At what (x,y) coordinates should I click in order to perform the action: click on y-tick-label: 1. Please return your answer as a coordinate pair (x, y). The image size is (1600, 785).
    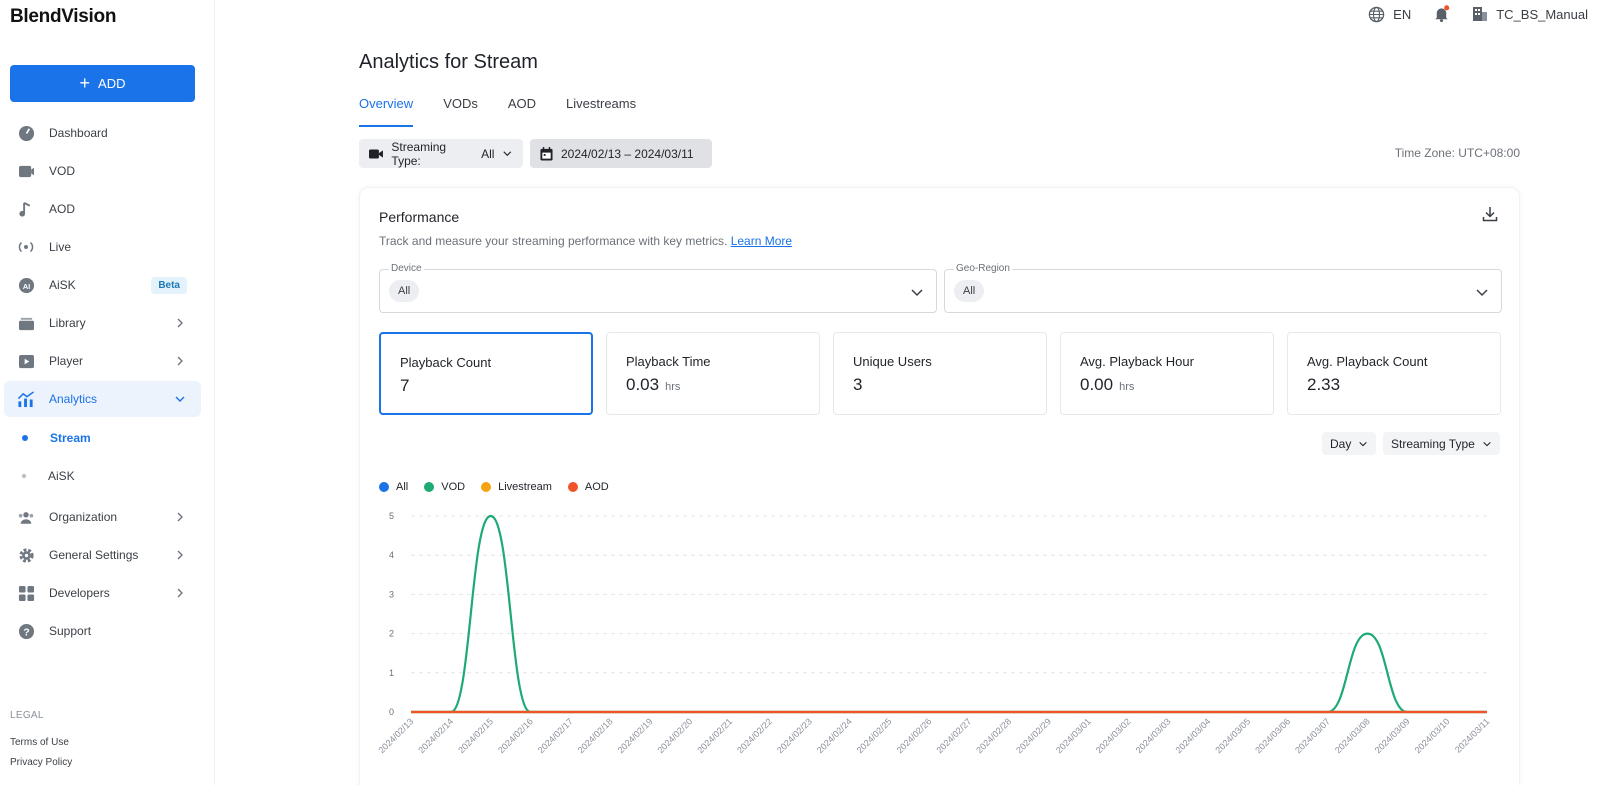
    Looking at the image, I should click on (391, 673).